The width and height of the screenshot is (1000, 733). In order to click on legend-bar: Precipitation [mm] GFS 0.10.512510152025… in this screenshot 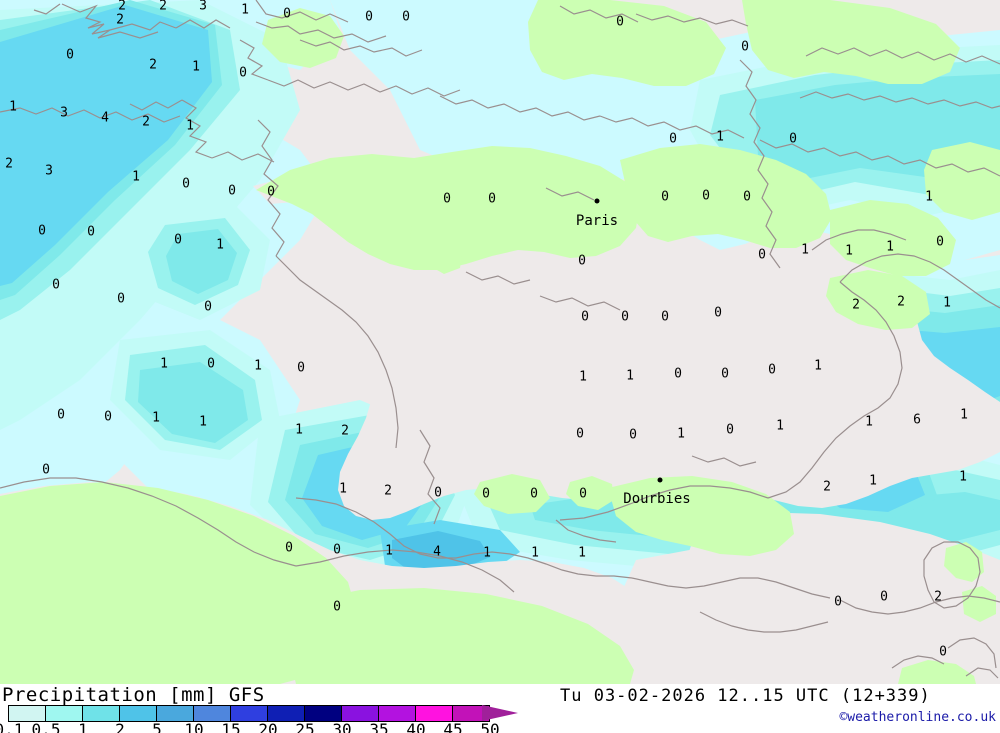, I will do `click(500, 708)`.